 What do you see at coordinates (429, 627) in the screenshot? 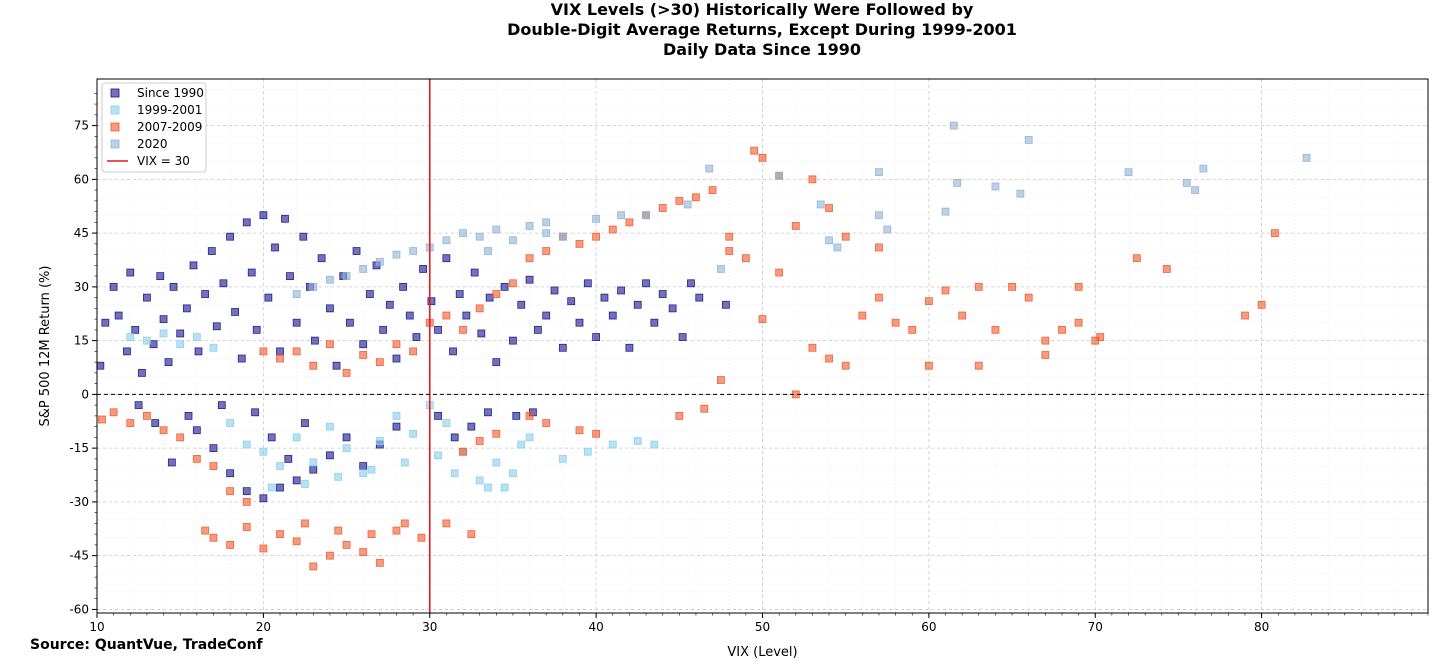
I see `x-tick-label: 30` at bounding box center [429, 627].